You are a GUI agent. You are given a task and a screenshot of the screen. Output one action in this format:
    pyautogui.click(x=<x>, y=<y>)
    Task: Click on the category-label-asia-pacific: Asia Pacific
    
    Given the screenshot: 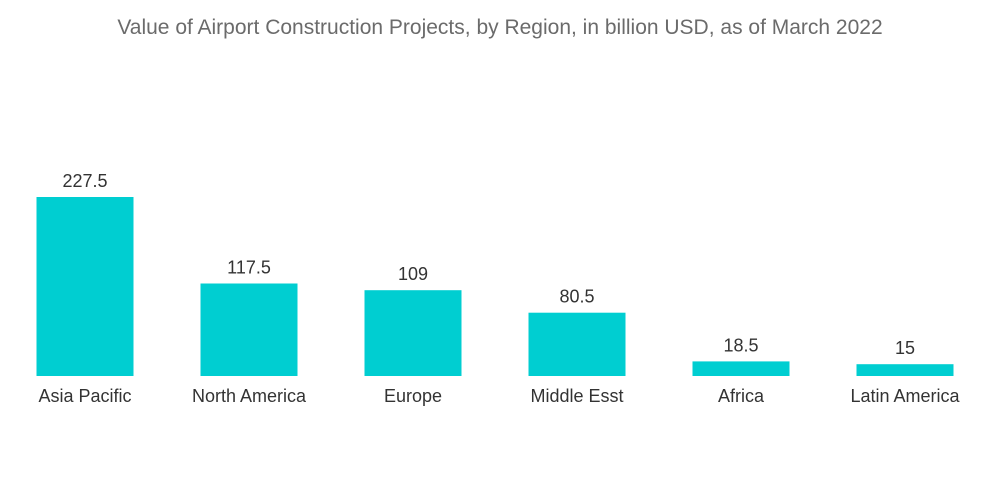 What is the action you would take?
    pyautogui.click(x=84, y=396)
    